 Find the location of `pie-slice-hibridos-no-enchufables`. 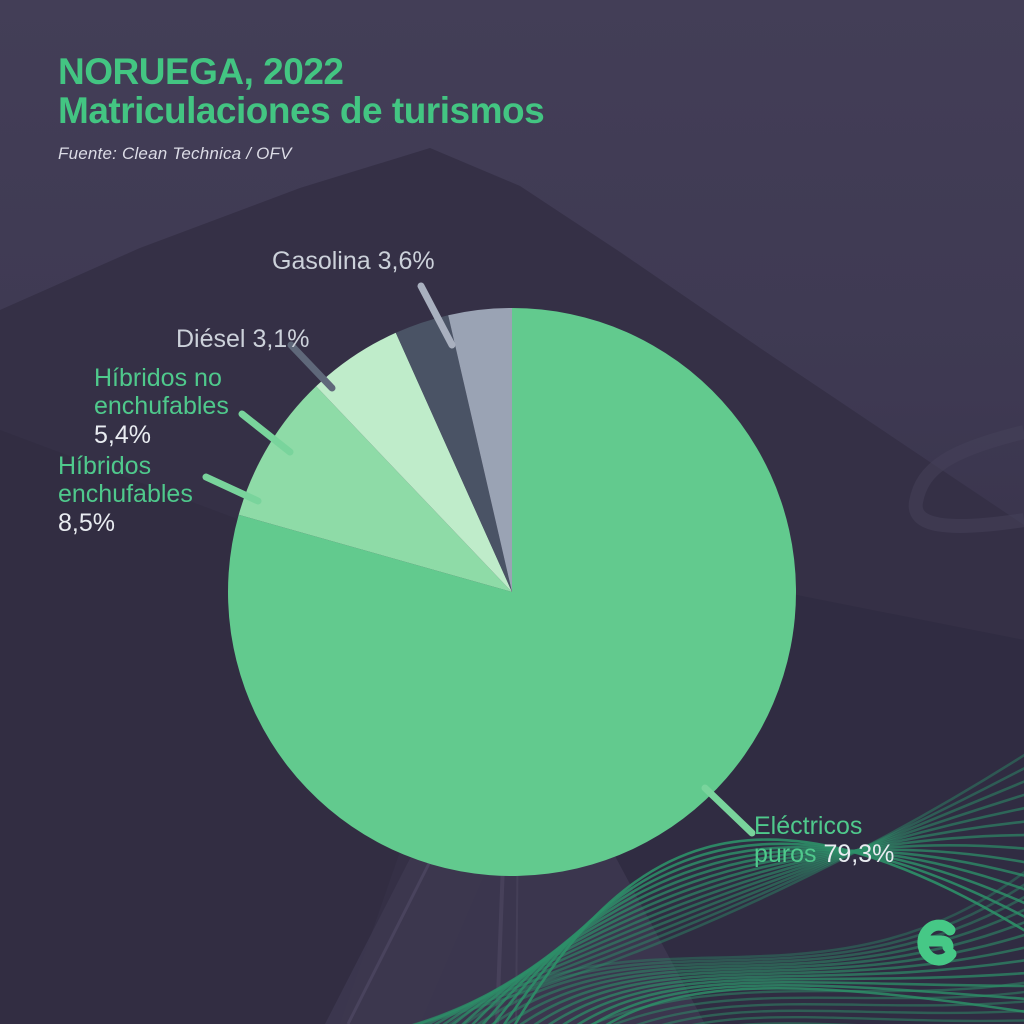

pie-slice-hibridos-no-enchufables is located at coordinates (414, 462).